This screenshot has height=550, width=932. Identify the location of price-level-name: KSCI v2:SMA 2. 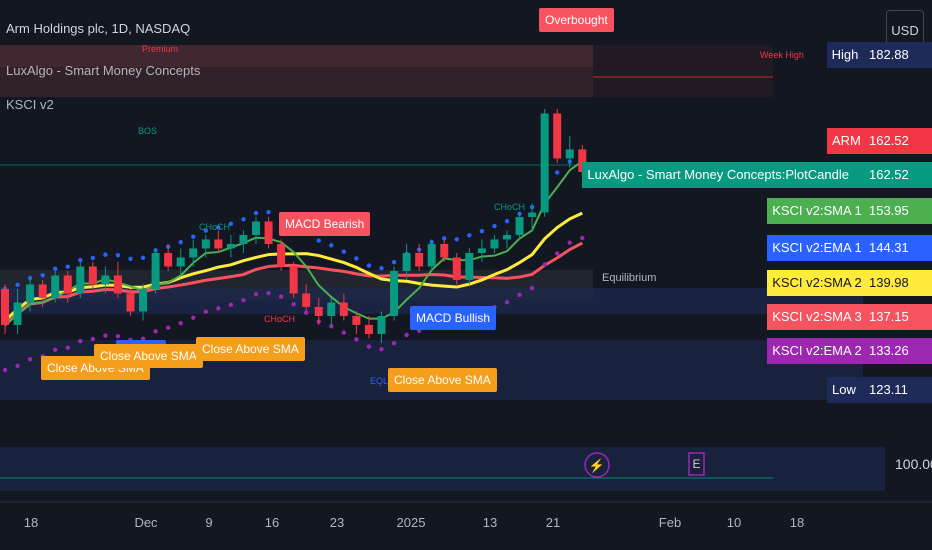
(816, 283).